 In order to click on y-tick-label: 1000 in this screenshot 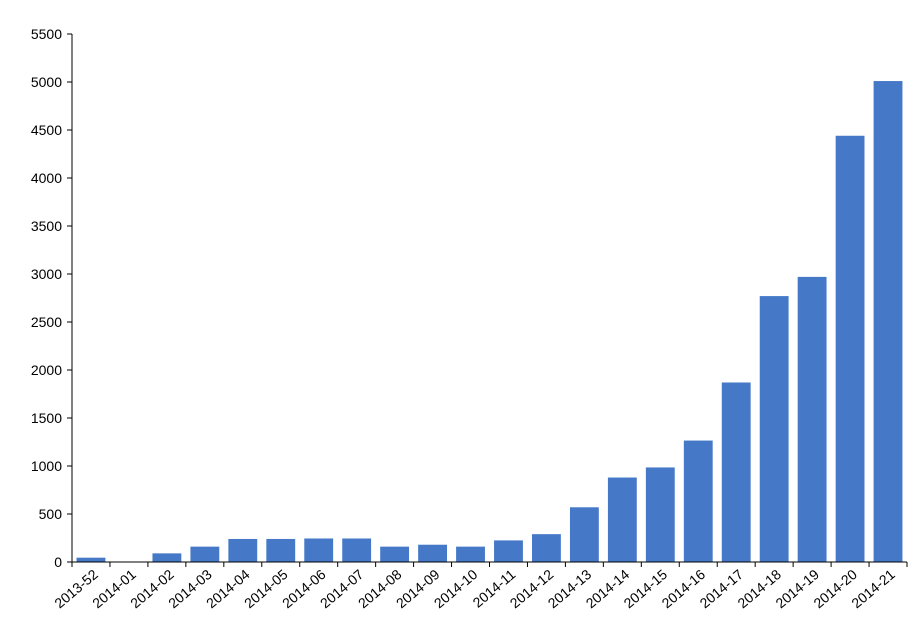, I will do `click(46, 466)`.